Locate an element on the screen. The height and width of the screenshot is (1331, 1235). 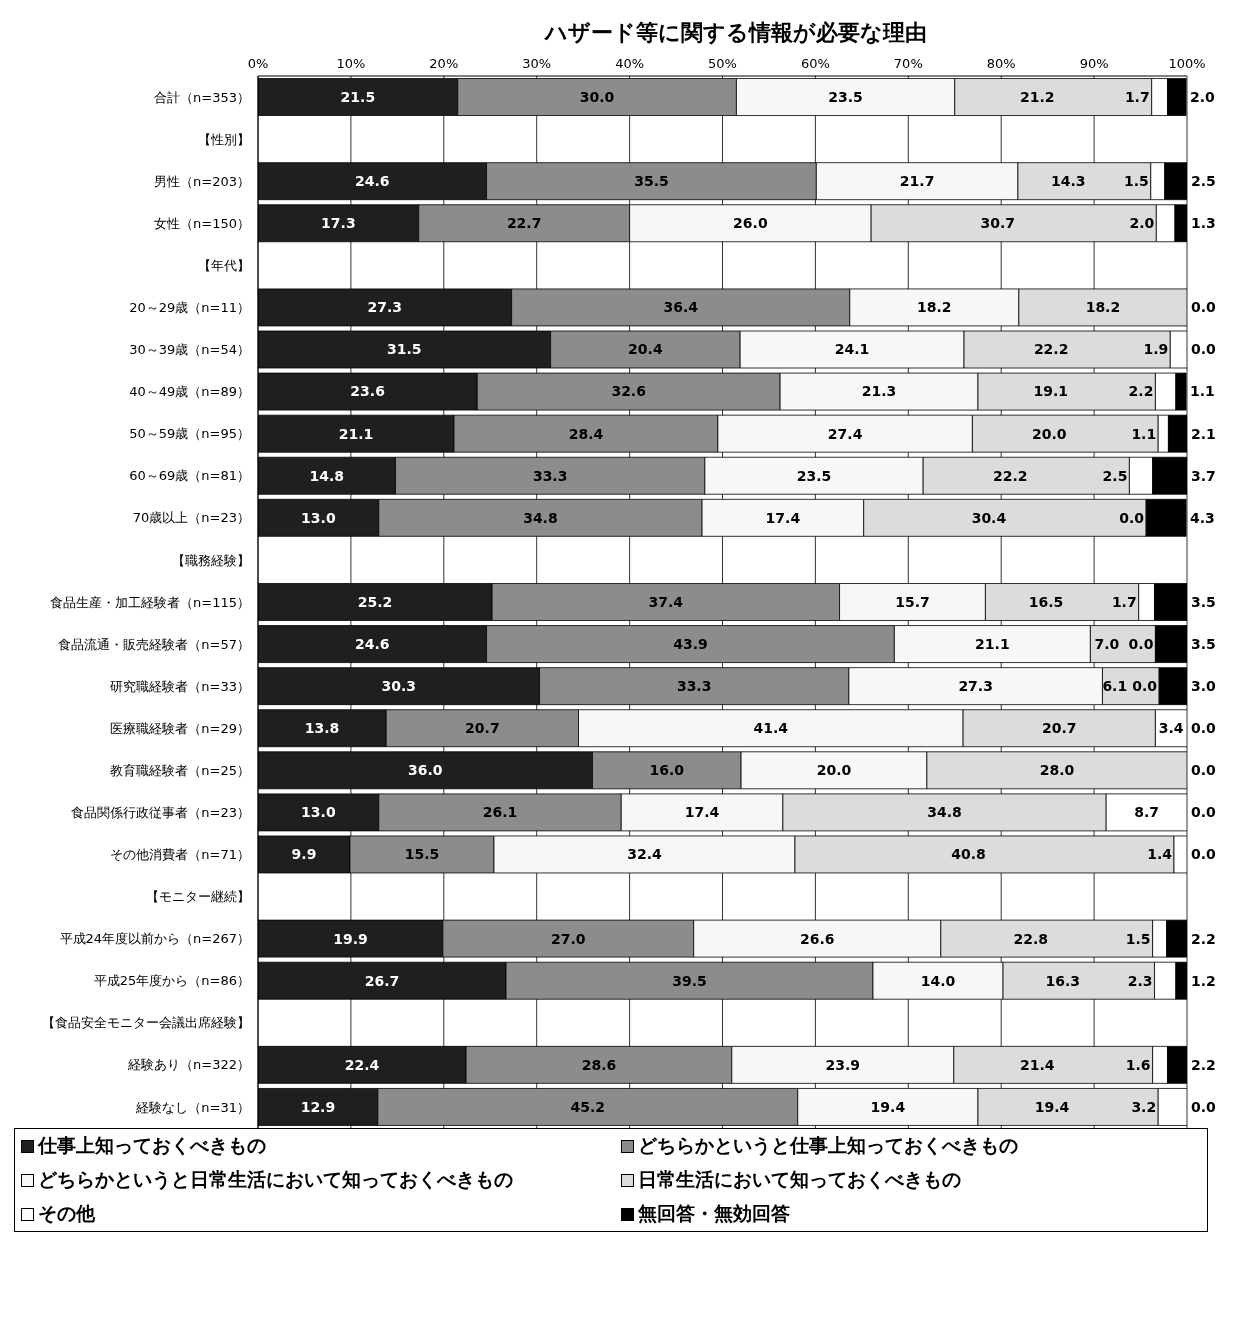
y-tick-label: 教育職経験者（n=25） is located at coordinates (180, 770).